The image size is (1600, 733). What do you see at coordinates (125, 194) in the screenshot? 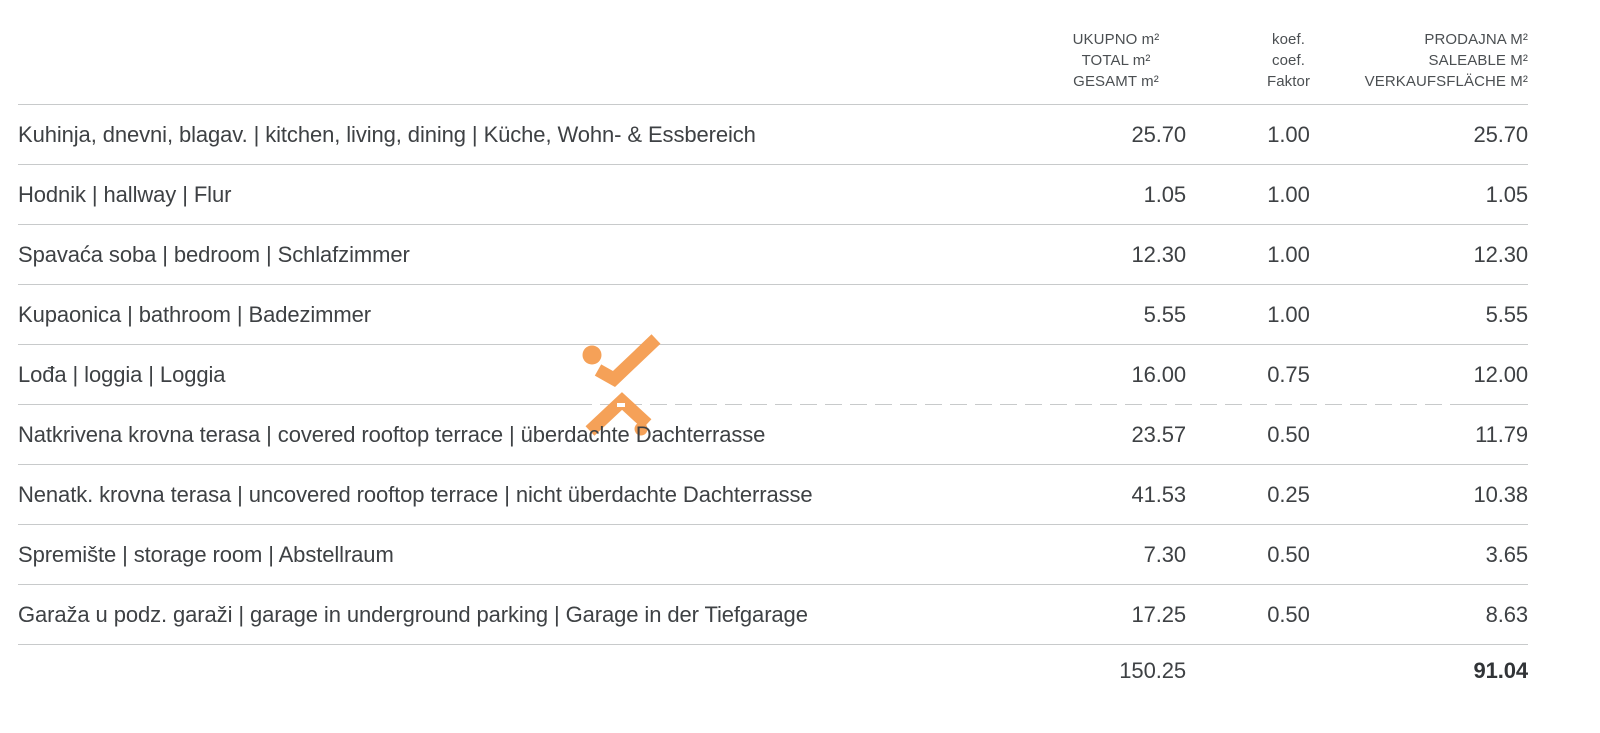
I see `room-name: Hodnik | hallway | Flur` at bounding box center [125, 194].